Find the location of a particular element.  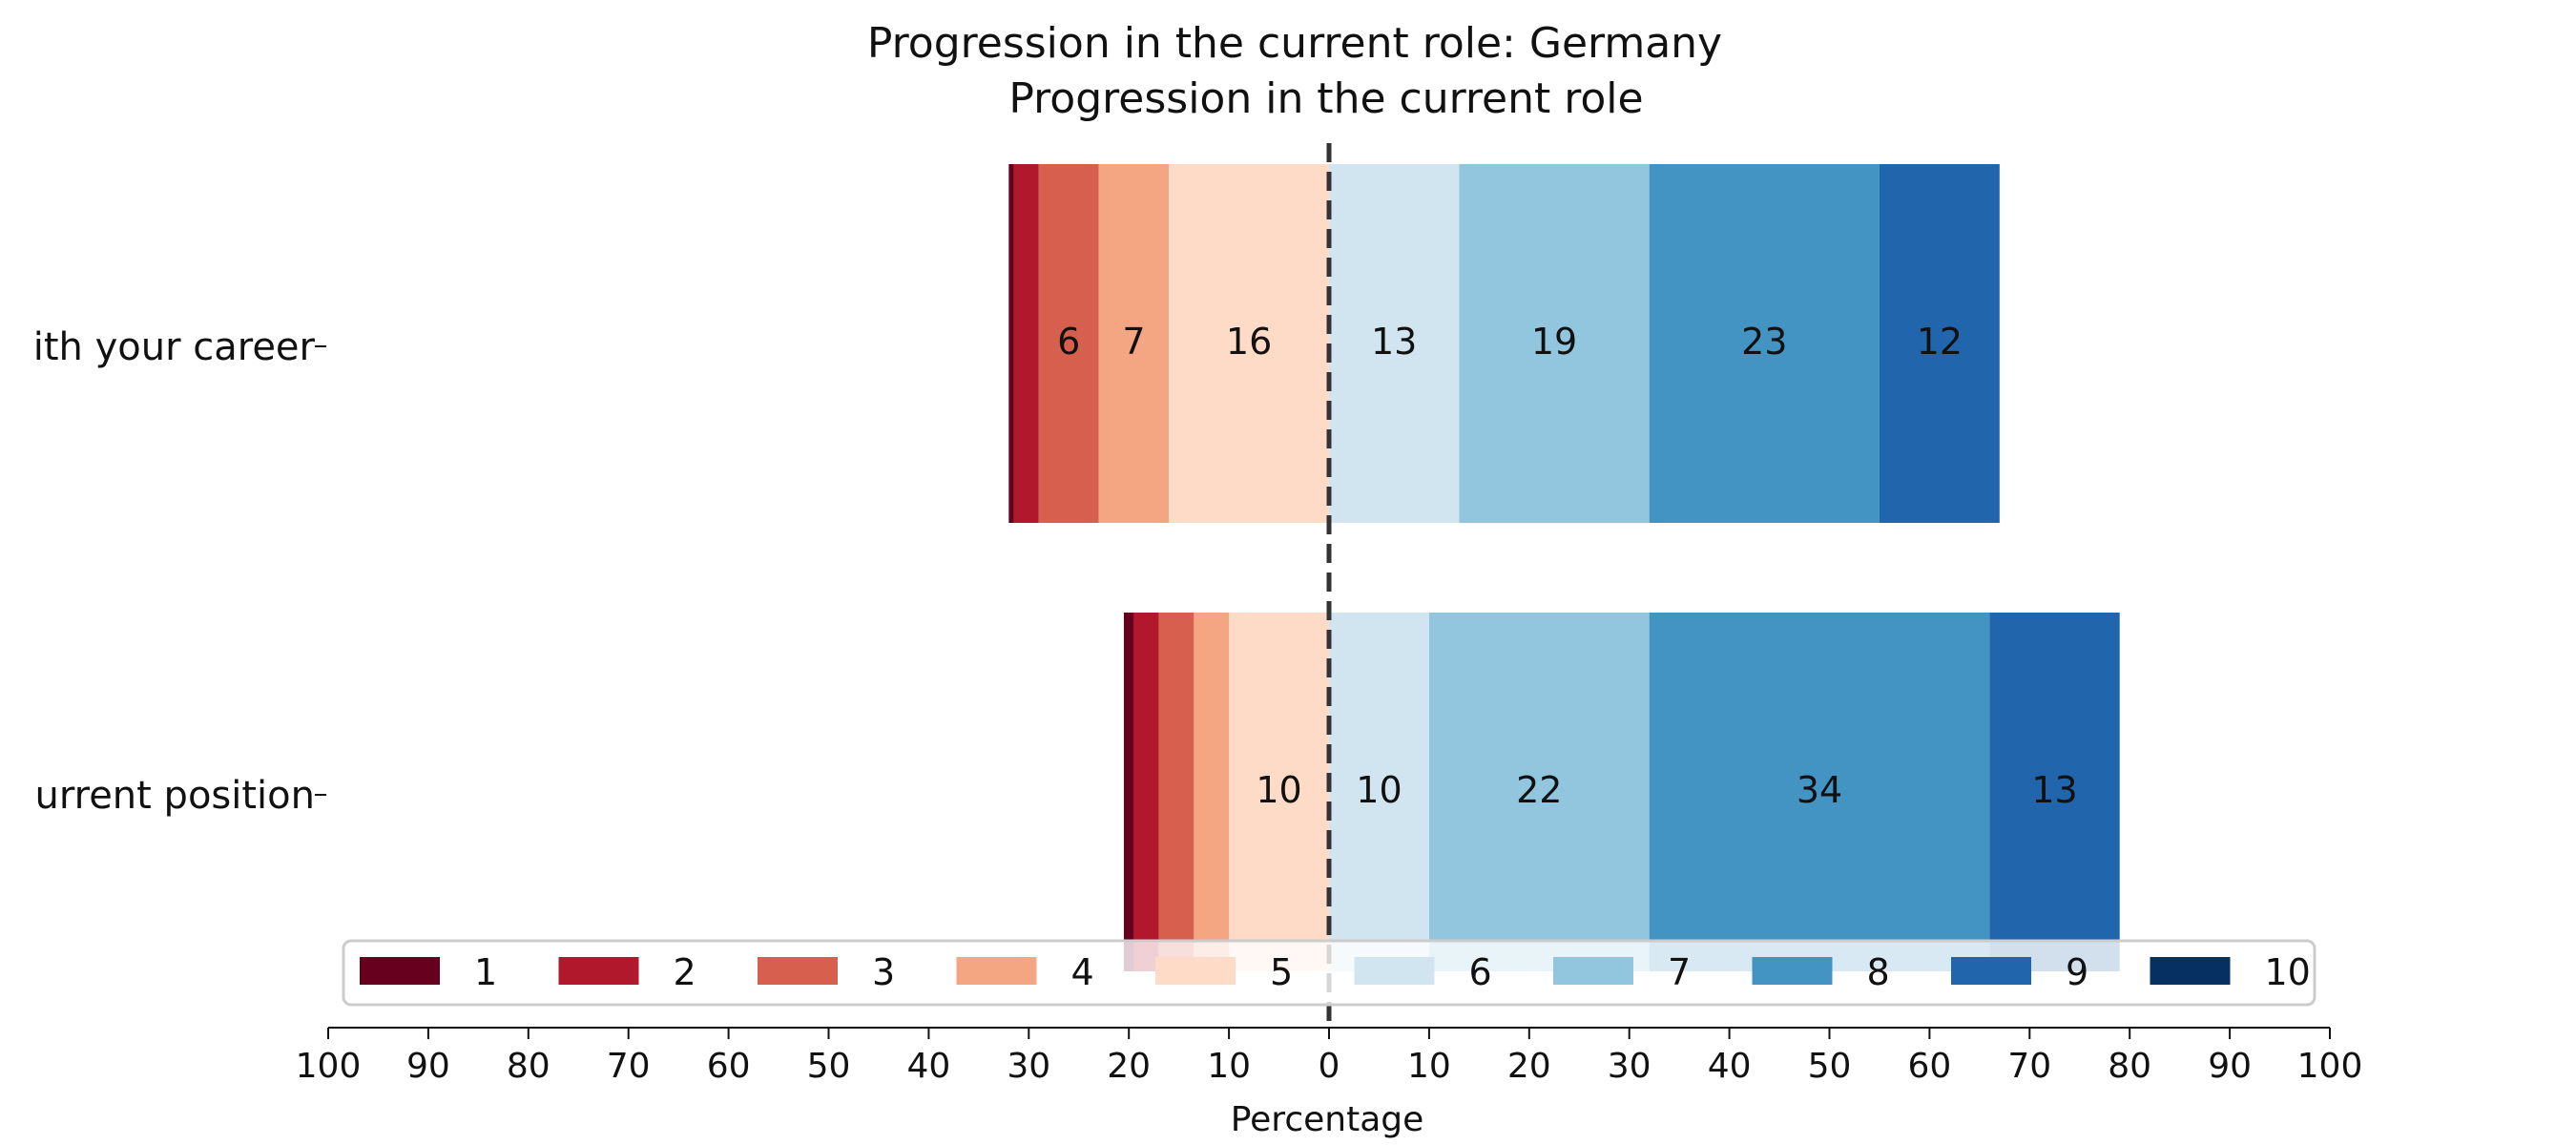

bar-value-label: 16 is located at coordinates (1249, 342).